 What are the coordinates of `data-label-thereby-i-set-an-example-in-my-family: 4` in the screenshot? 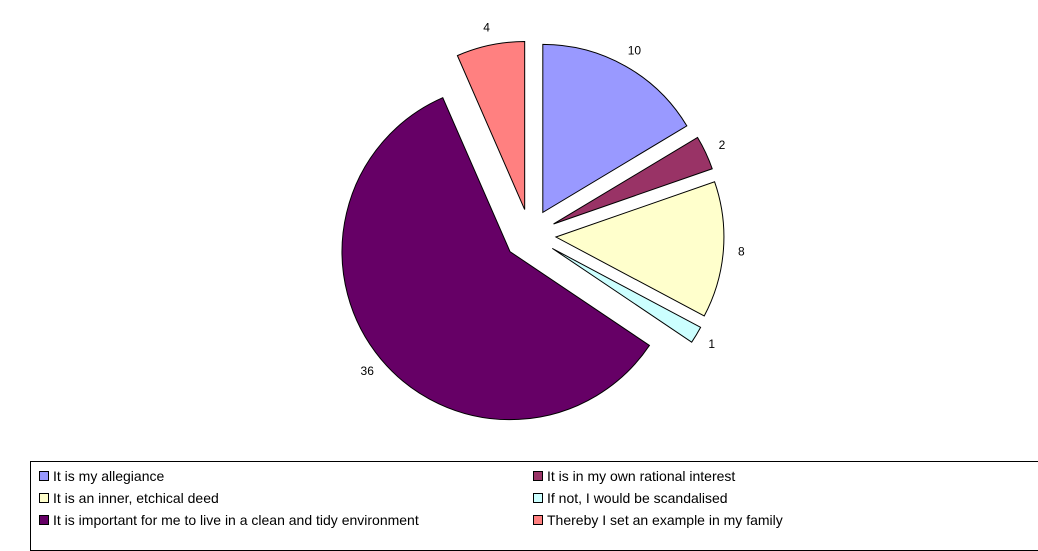 It's located at (486, 27).